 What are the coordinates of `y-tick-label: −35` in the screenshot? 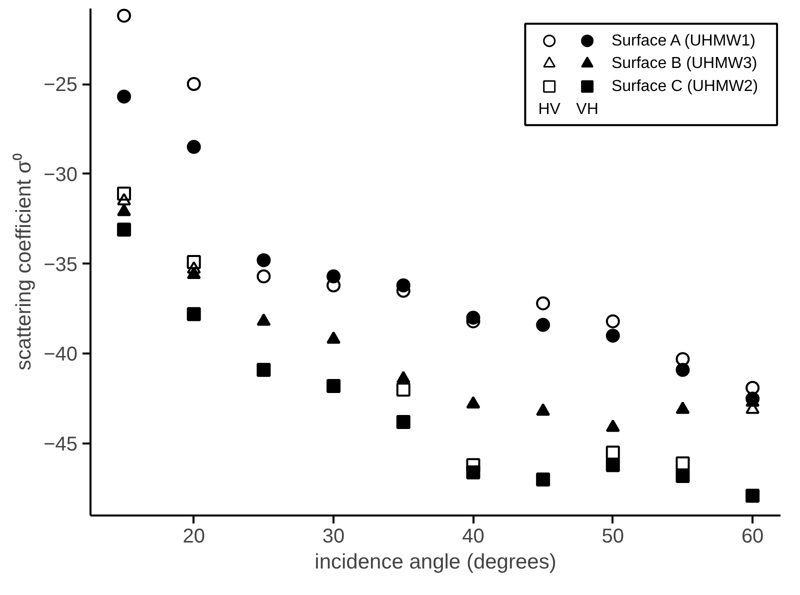 It's located at (61, 265).